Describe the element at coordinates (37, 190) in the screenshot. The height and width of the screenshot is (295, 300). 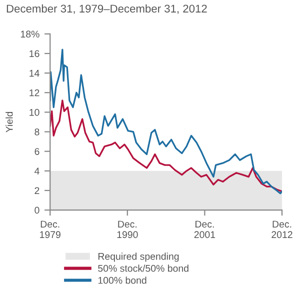
I see `y-tick-label: 2` at that location.